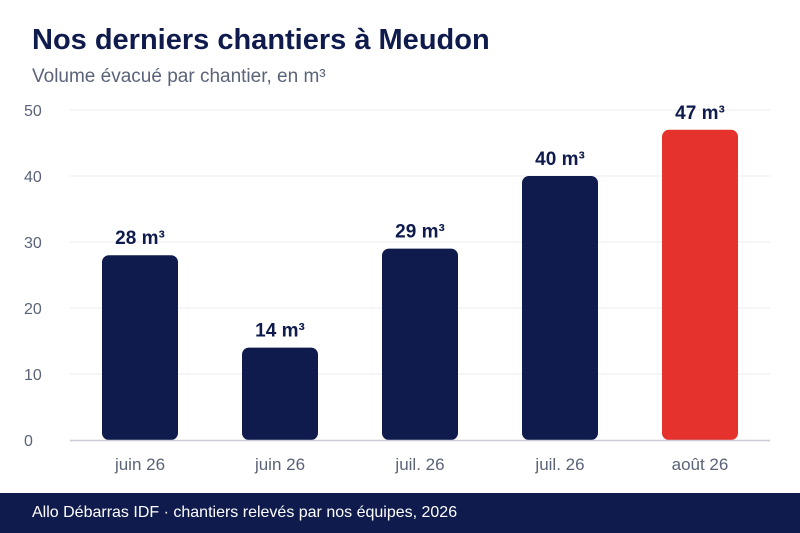 Image resolution: width=800 pixels, height=533 pixels. What do you see at coordinates (700, 113) in the screenshot?
I see `bar-value-label: 47 m³` at bounding box center [700, 113].